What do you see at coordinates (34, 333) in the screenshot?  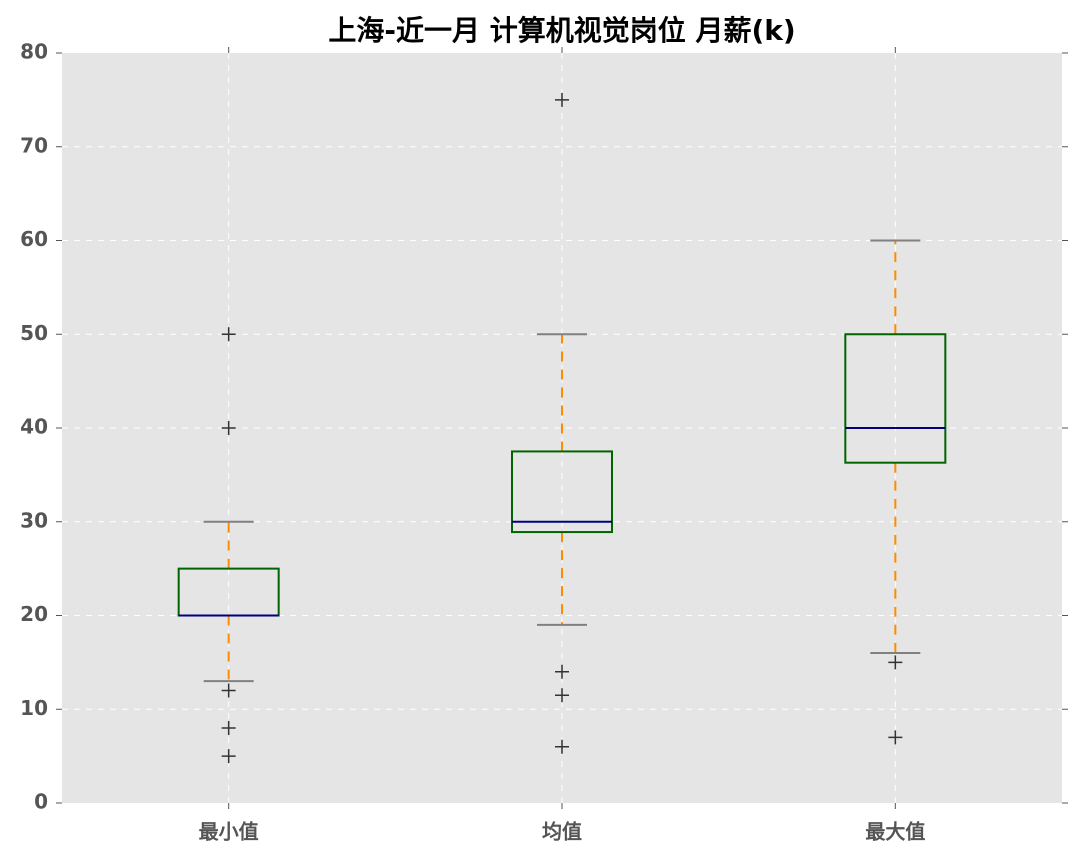 I see `y-tick-label: 50` at bounding box center [34, 333].